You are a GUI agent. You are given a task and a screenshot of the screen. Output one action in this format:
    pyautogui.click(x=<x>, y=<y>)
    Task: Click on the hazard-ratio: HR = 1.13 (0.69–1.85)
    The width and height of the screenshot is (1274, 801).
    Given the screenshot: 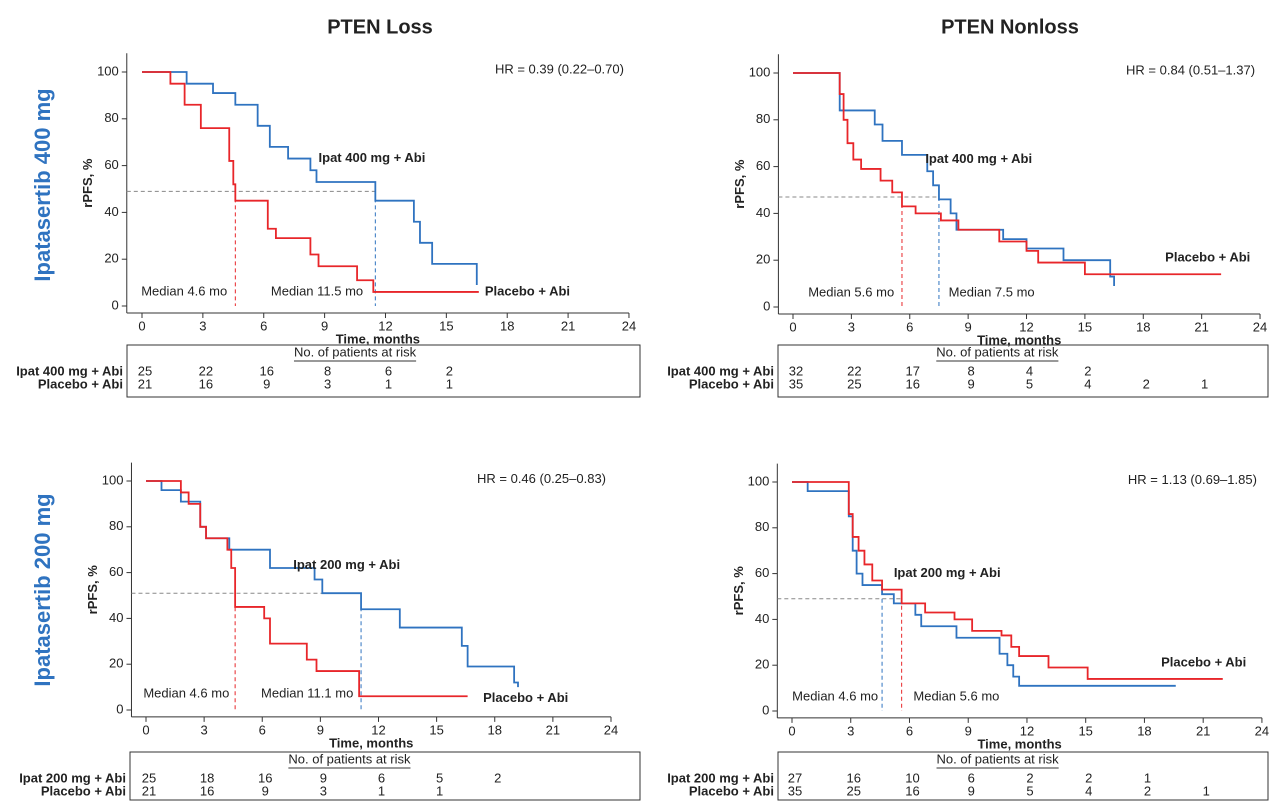 What is the action you would take?
    pyautogui.click(x=1192, y=479)
    